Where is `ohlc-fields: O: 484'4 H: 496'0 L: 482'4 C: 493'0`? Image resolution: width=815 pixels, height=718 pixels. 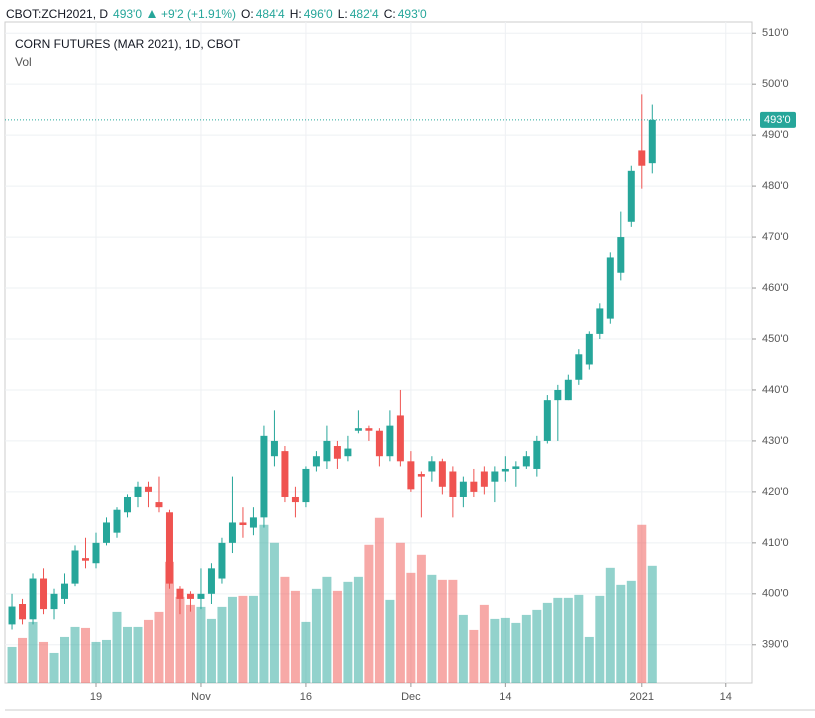 ohlc-fields: O: 484'4 H: 496'0 L: 482'4 C: 493'0 is located at coordinates (336, 14).